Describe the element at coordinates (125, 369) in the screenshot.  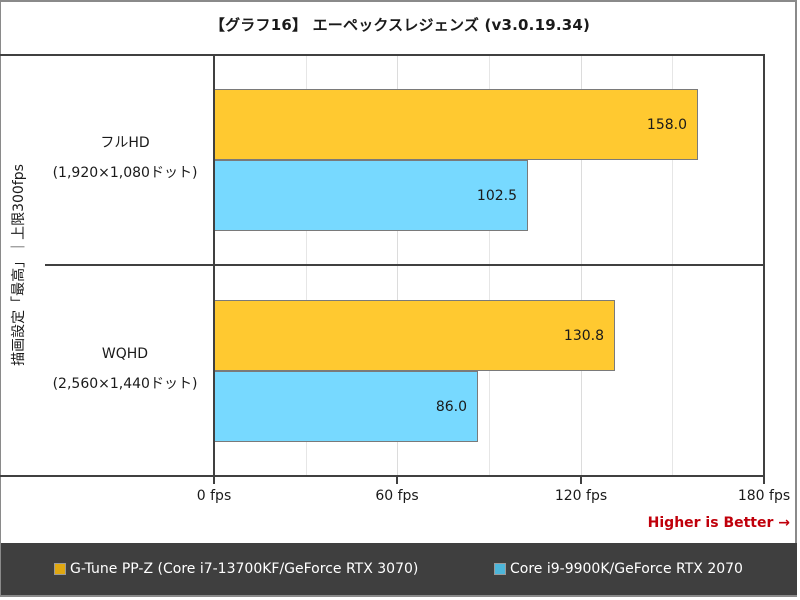
I see `category-label-wqhd: WQHD (2,560×1,440ドット)` at that location.